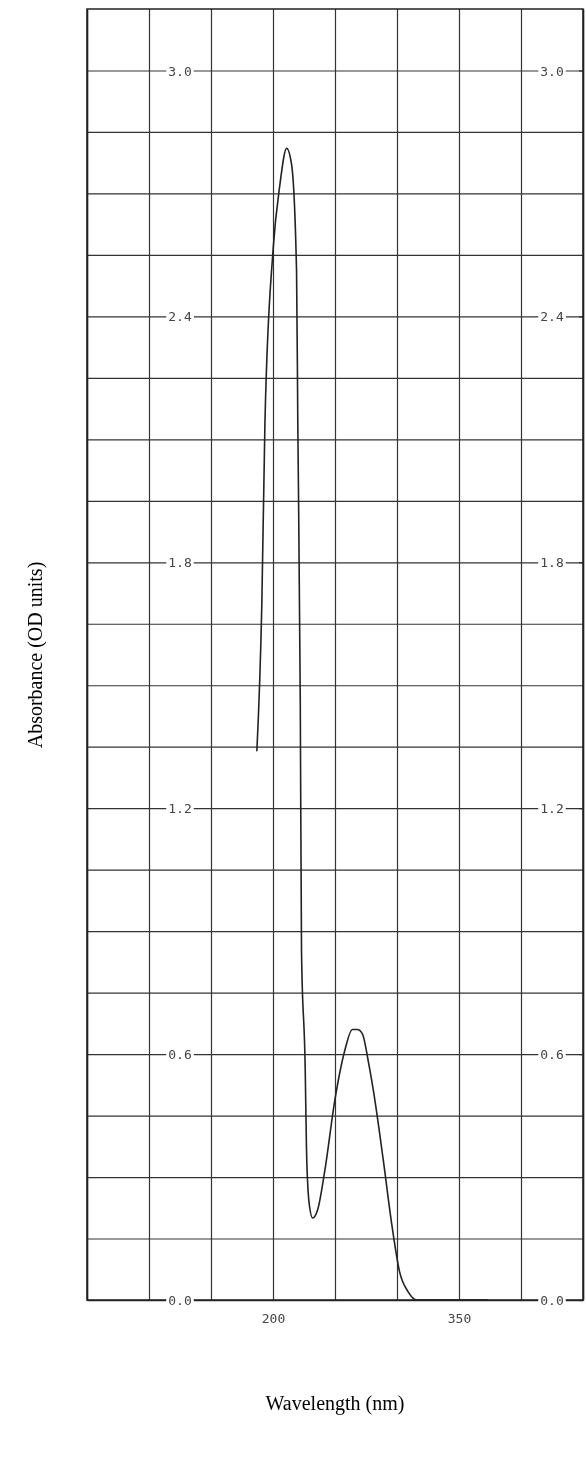  I want to click on x-tick-label: 200, so click(273, 1319).